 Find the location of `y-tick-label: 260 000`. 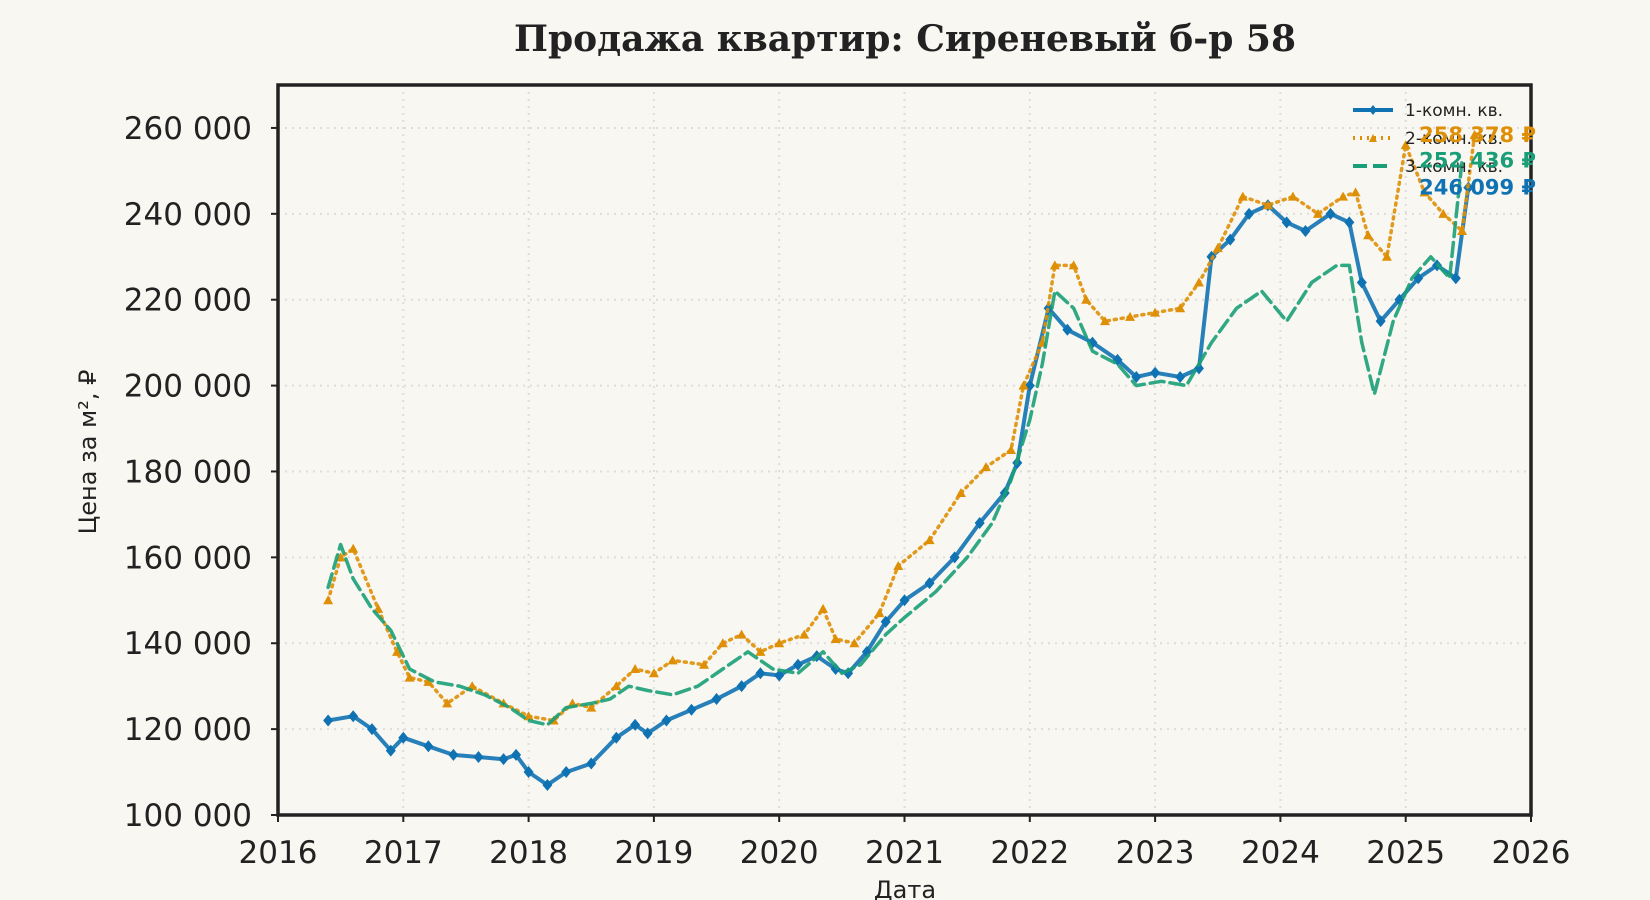

y-tick-label: 260 000 is located at coordinates (188, 129).